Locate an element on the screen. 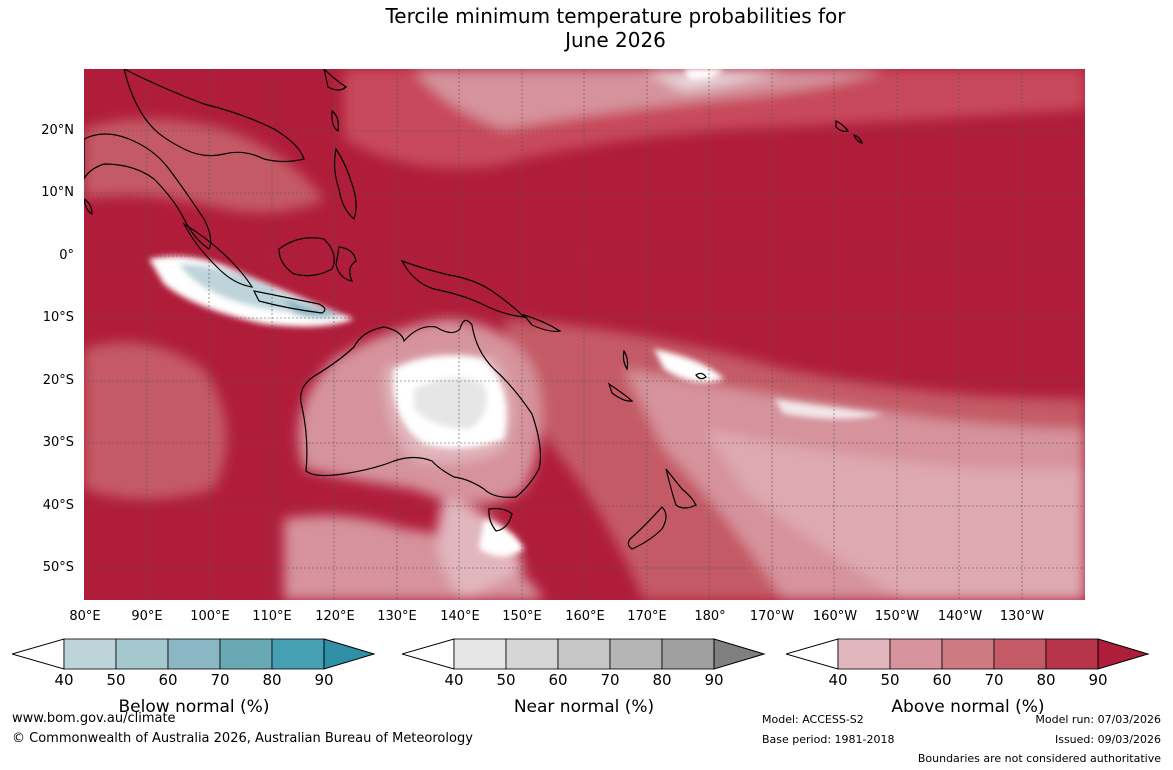  colorbar-above-normal-tick-70: 70 is located at coordinates (994, 680).